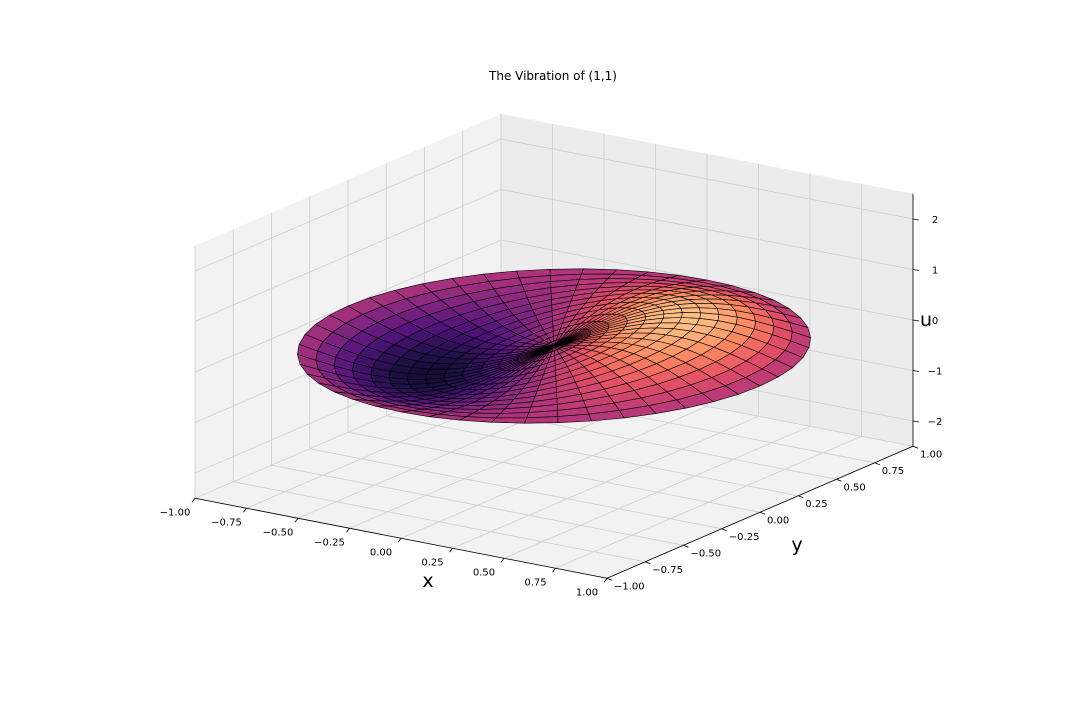  What do you see at coordinates (778, 520) in the screenshot?
I see `y-tick-label: 0.00` at bounding box center [778, 520].